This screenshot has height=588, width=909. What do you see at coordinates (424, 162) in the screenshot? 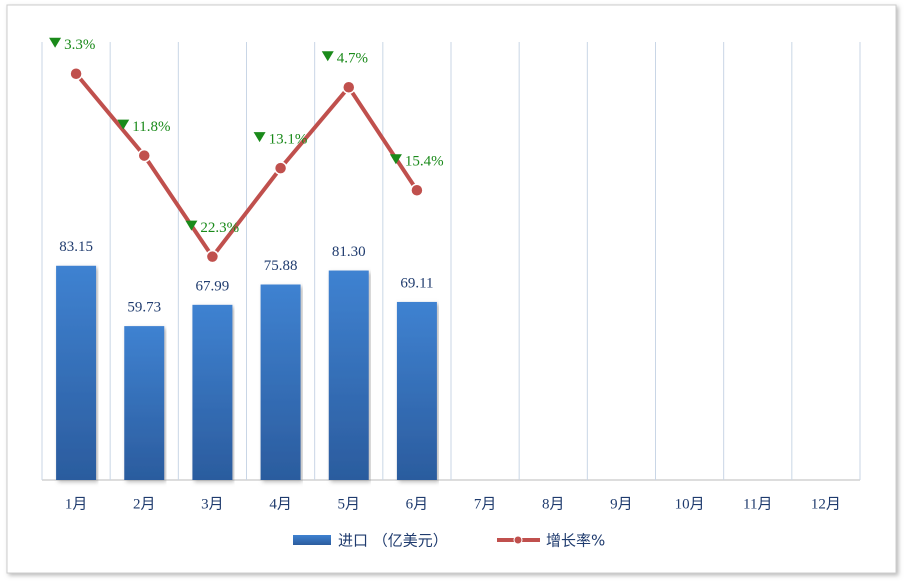
I see `data-label: 15.4%` at bounding box center [424, 162].